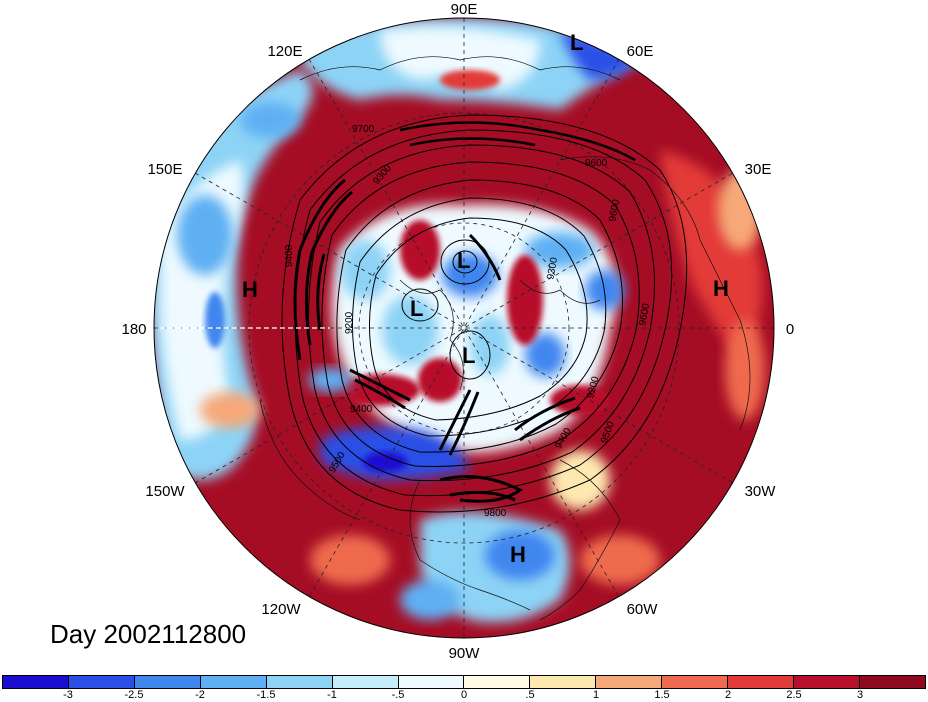 Image resolution: width=928 pixels, height=702 pixels. I want to click on colorbar-tick-label: -2.5, so click(134, 695).